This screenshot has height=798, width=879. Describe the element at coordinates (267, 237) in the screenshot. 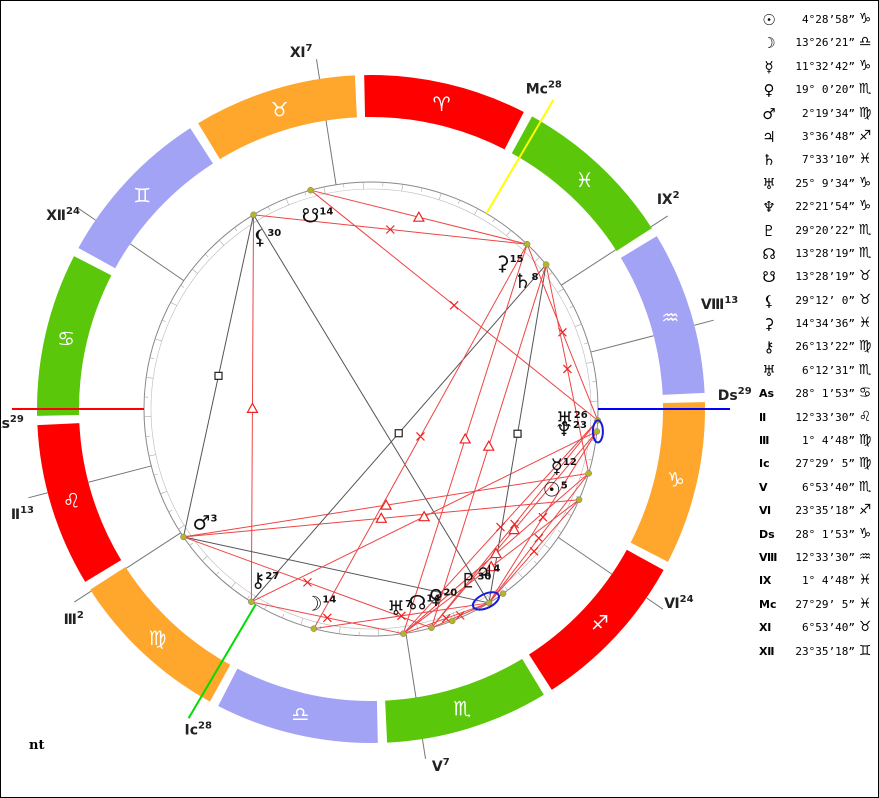

I see `planet-glyph-lilith: ⚸30` at that location.